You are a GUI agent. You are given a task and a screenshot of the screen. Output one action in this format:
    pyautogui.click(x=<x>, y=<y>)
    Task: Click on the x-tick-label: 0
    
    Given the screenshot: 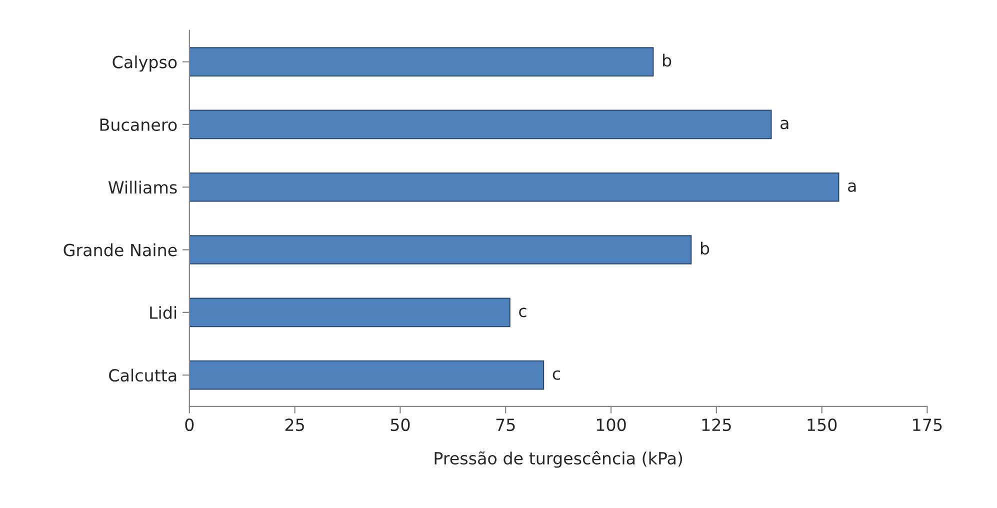 What is the action you would take?
    pyautogui.click(x=189, y=425)
    